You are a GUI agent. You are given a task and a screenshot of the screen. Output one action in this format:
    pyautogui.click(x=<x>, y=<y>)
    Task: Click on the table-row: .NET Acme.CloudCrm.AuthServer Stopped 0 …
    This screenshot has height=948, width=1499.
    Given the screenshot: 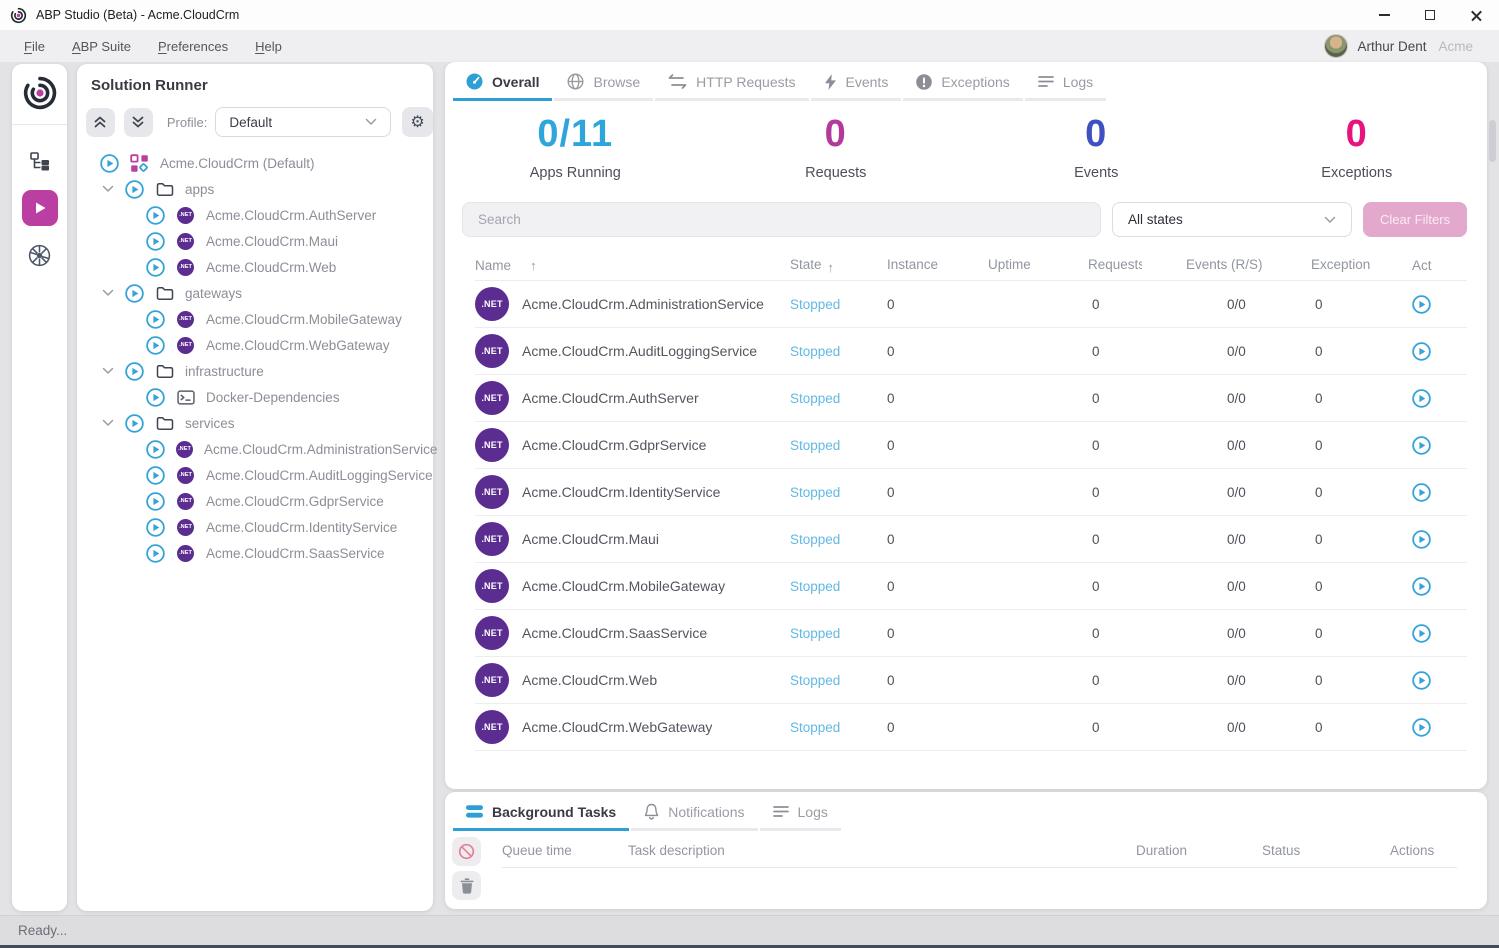 What is the action you would take?
    pyautogui.click(x=971, y=398)
    